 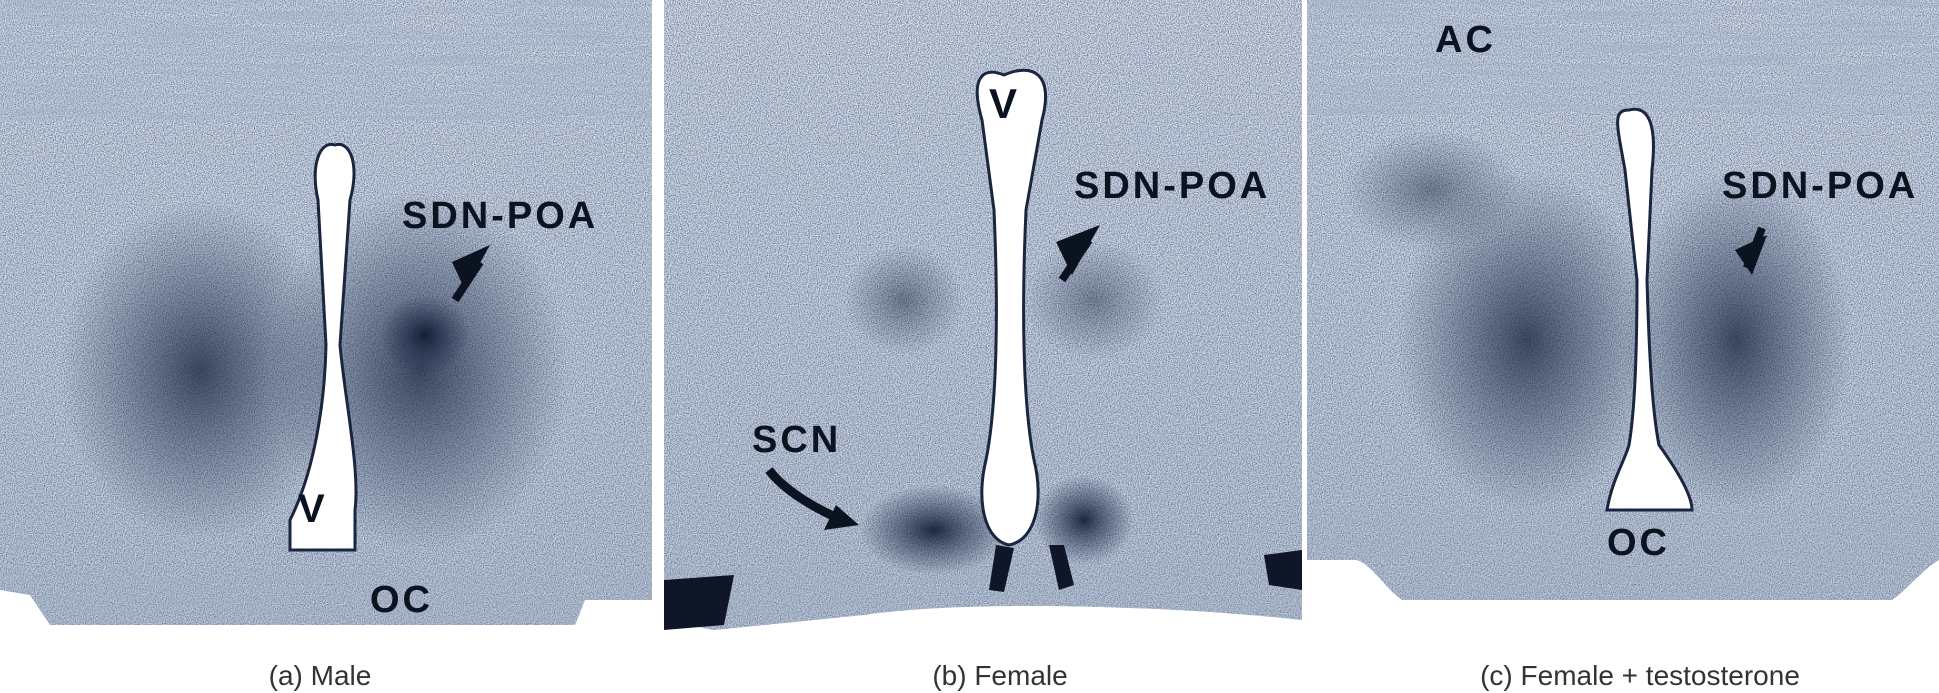 What do you see at coordinates (1000, 675) in the screenshot?
I see `caption-female: (b) Female` at bounding box center [1000, 675].